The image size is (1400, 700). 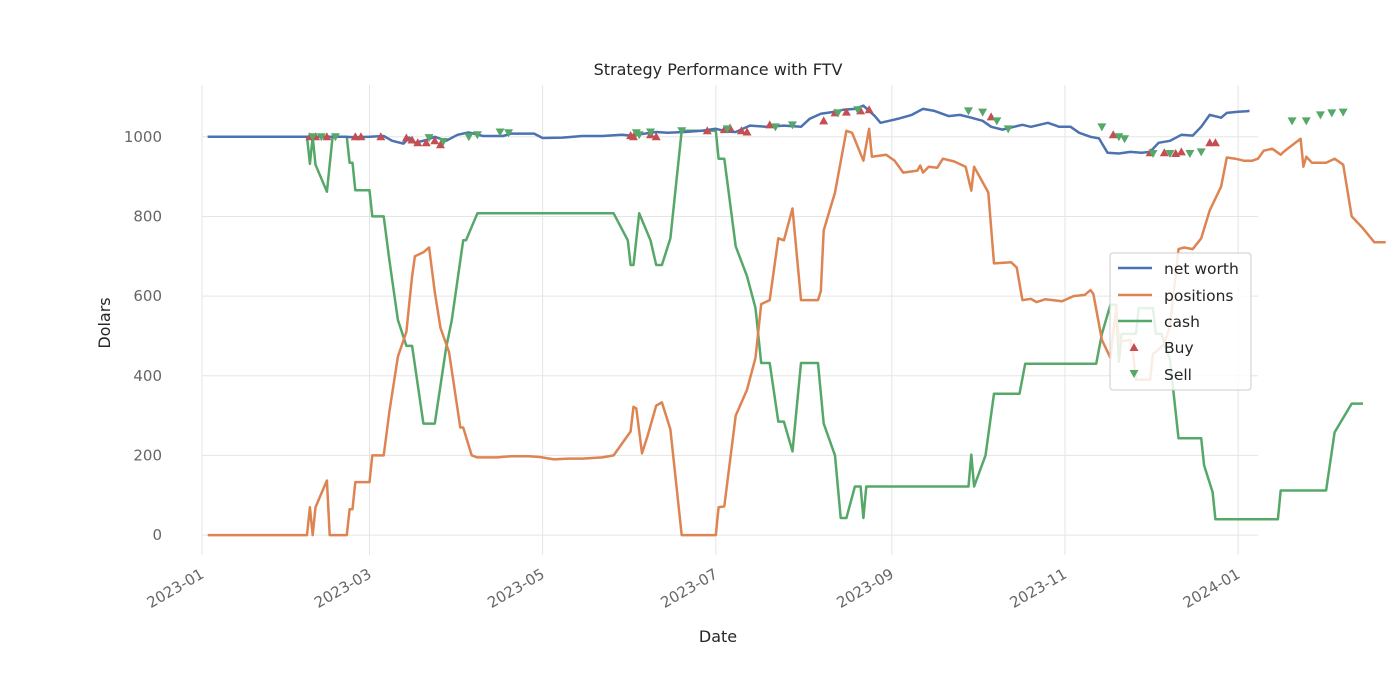 I want to click on y-axis-label: Dolars, so click(x=104, y=322).